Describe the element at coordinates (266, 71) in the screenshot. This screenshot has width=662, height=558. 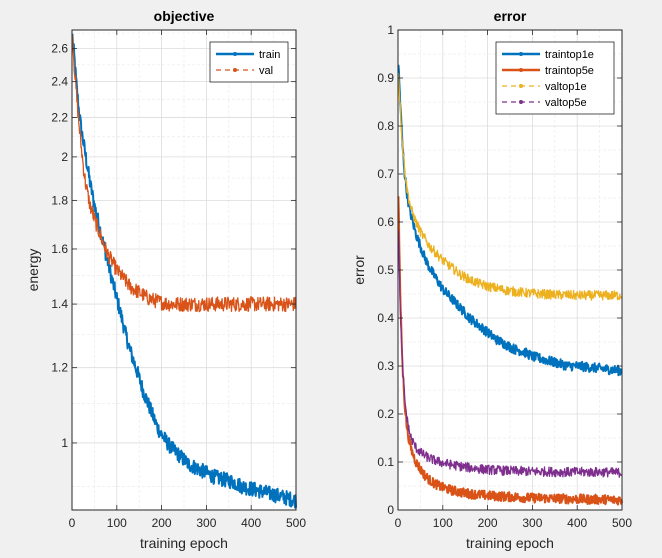
I see `legend-label: val` at that location.